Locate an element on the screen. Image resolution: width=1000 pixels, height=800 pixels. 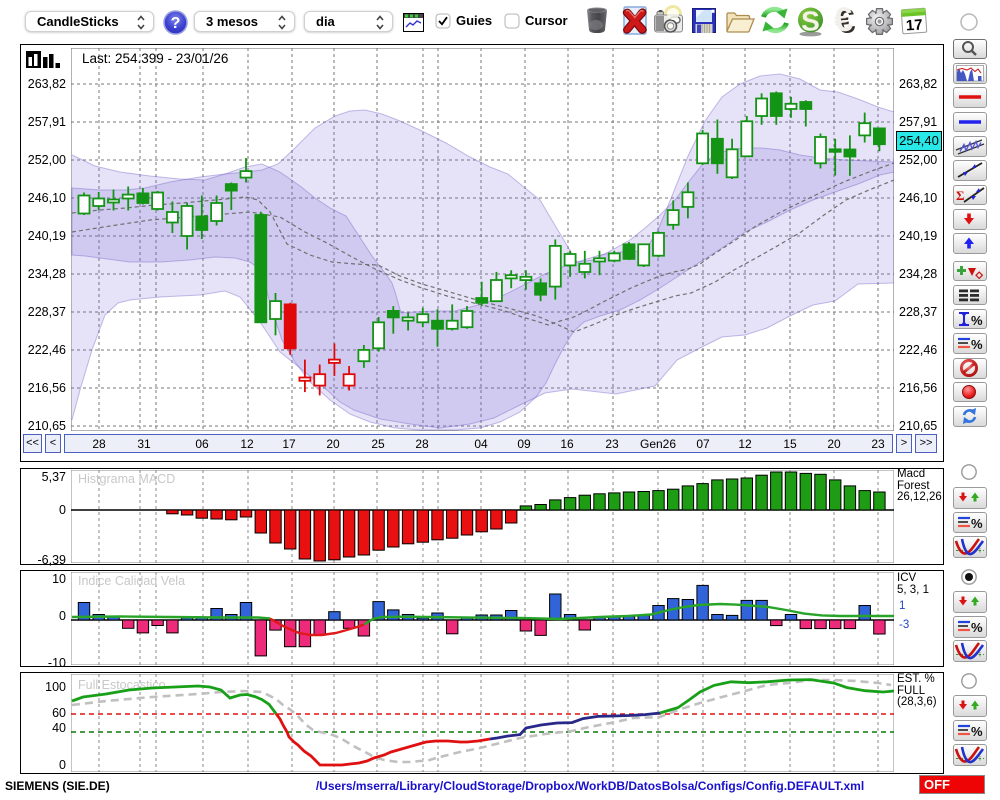
svg-text: Histgrama MACD is located at coordinates (126, 479).